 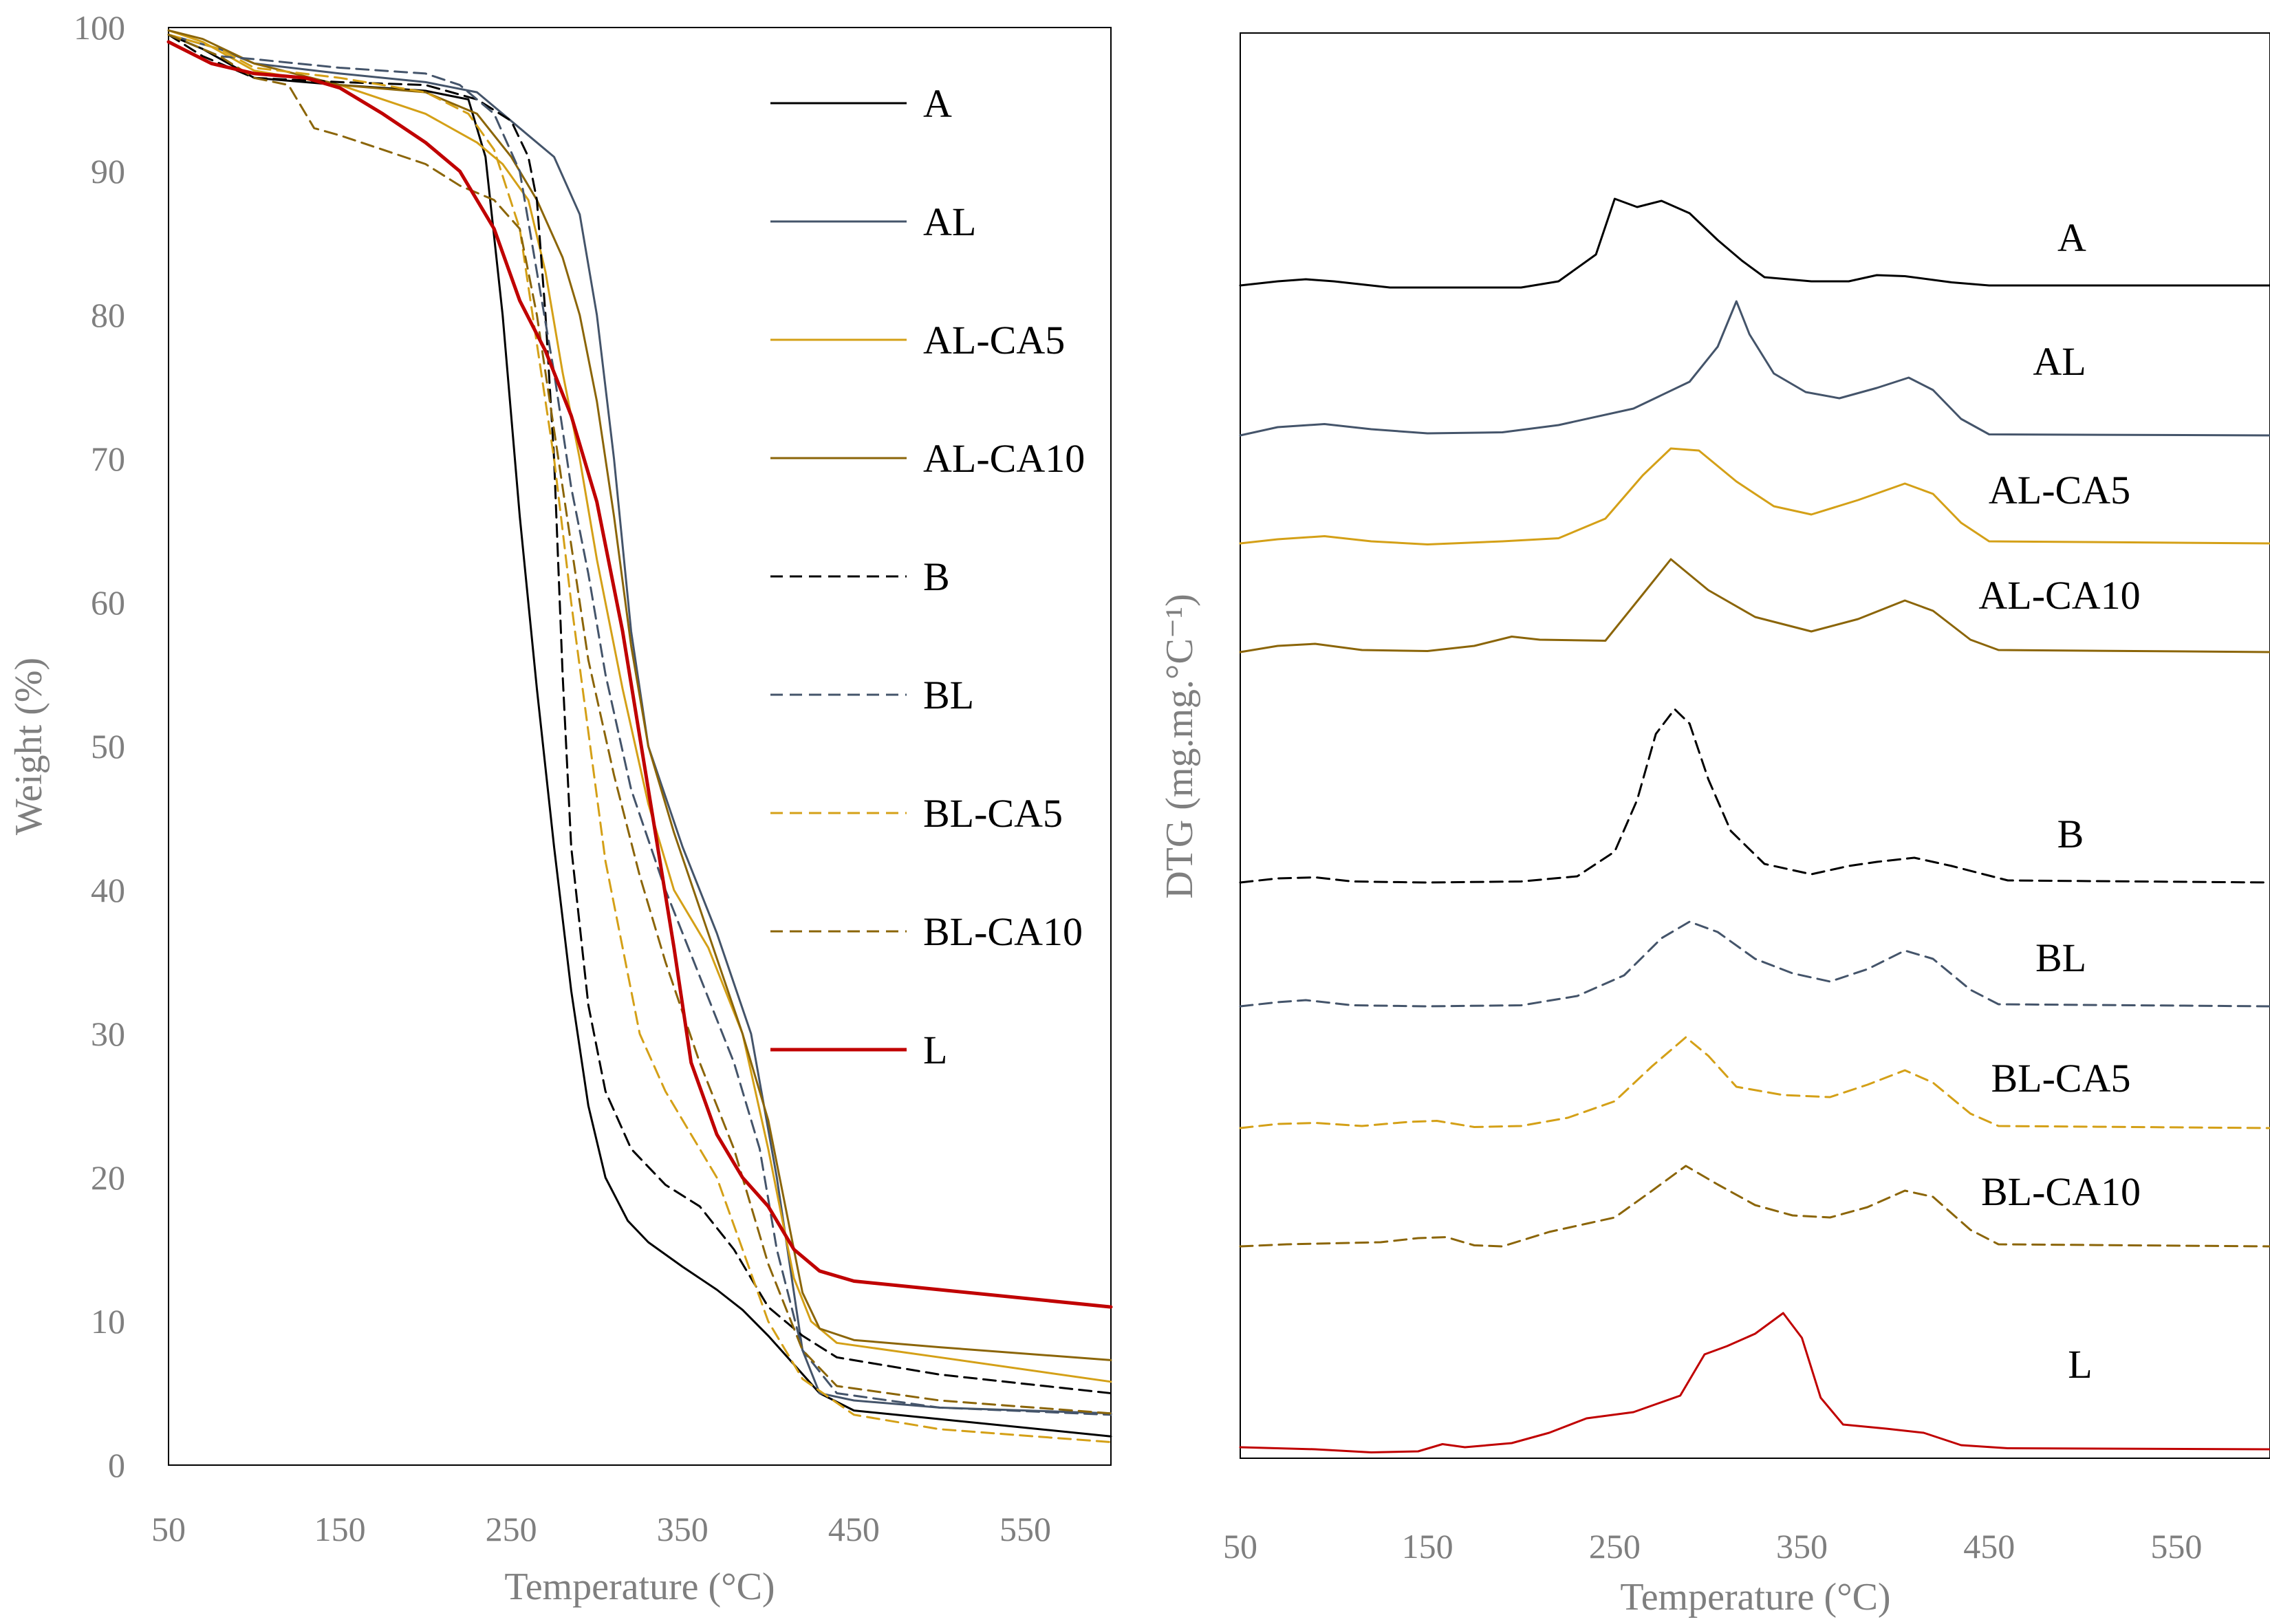 I want to click on dtg-line-al, so click(x=1754, y=368).